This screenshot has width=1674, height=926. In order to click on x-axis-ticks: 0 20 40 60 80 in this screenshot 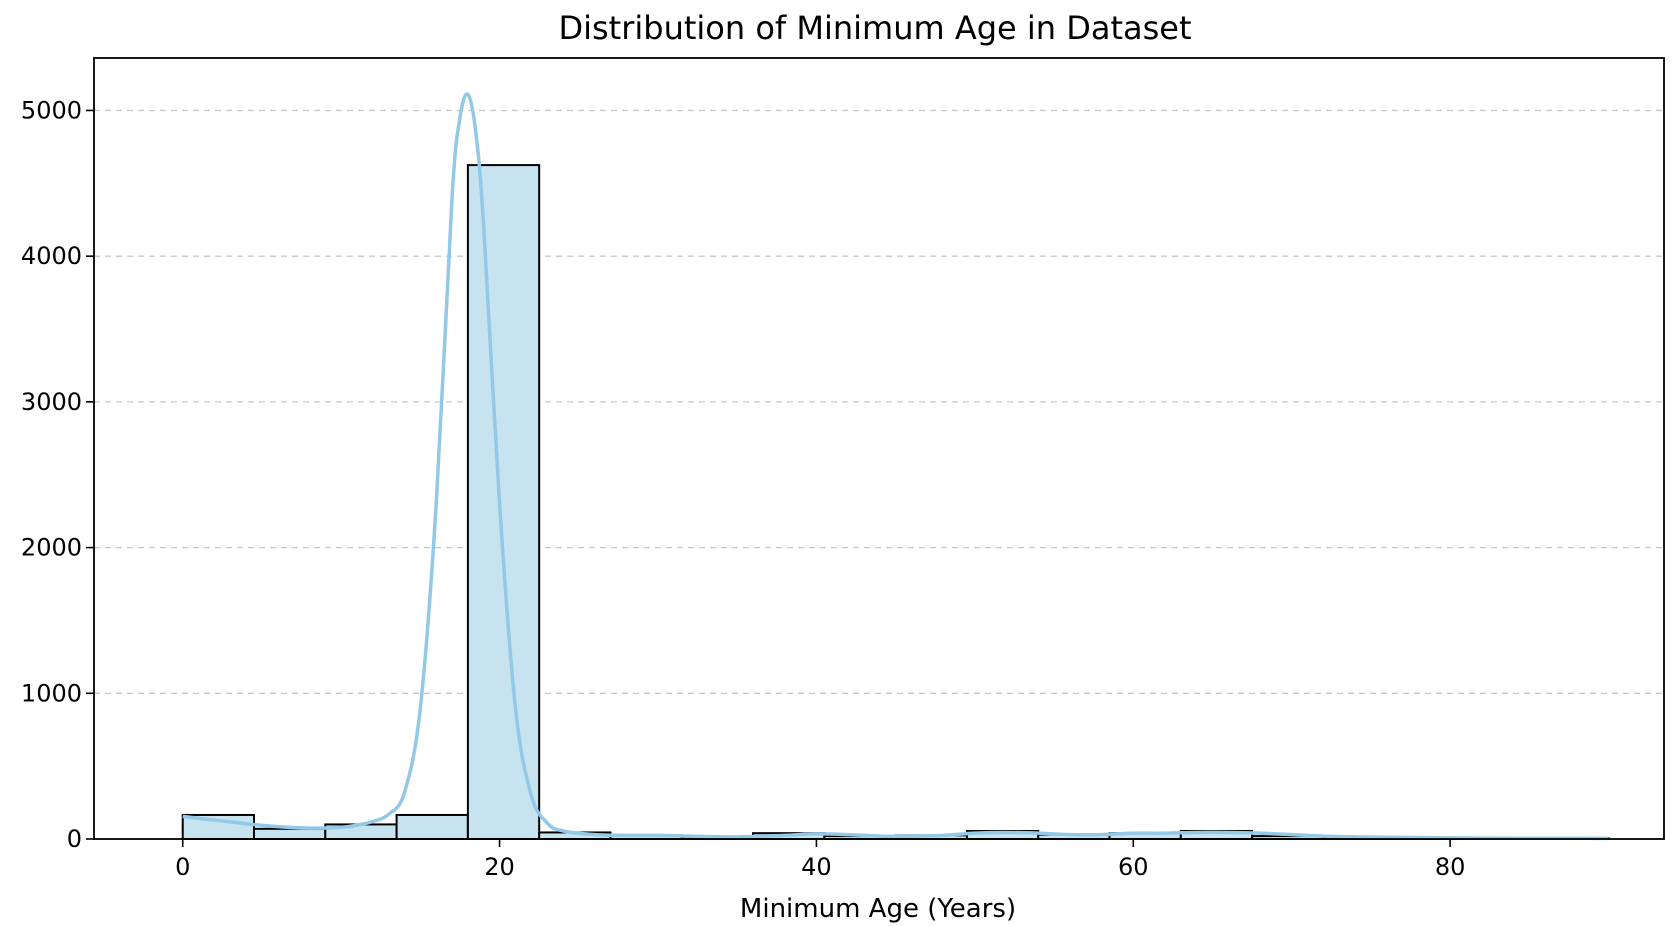, I will do `click(820, 860)`.